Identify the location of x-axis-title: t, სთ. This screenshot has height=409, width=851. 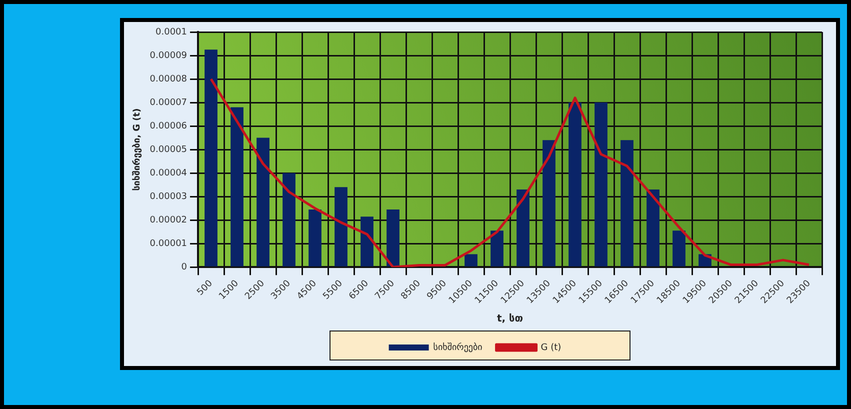
(510, 318).